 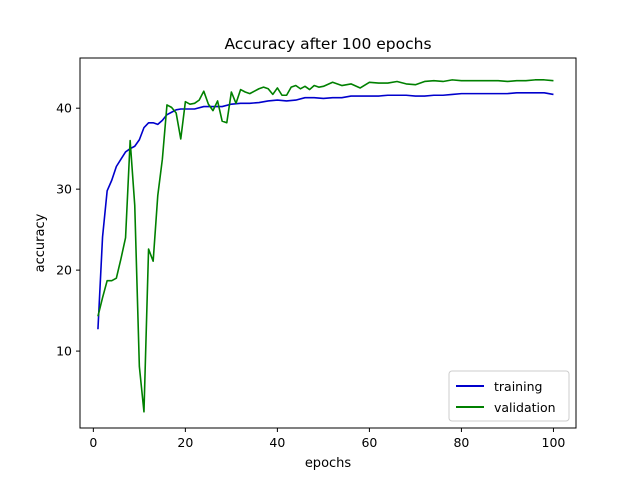 I want to click on chart-title: Accuracy after 100 epochs, so click(x=327, y=44).